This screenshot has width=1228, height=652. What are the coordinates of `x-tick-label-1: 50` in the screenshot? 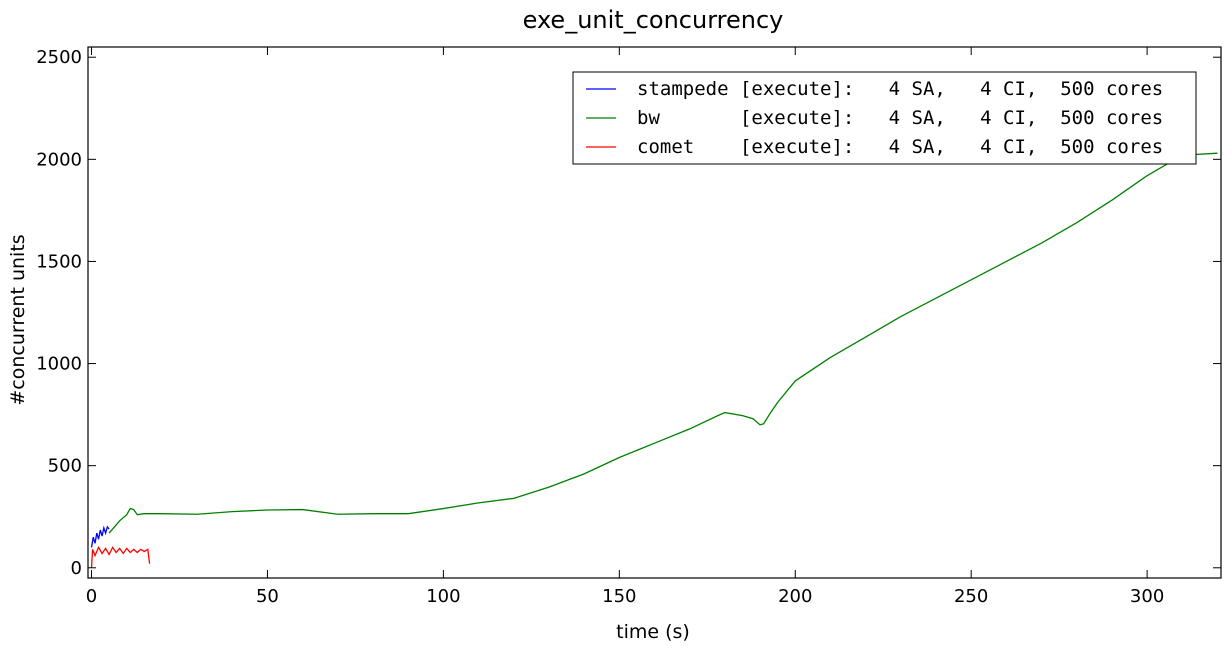 It's located at (267, 596).